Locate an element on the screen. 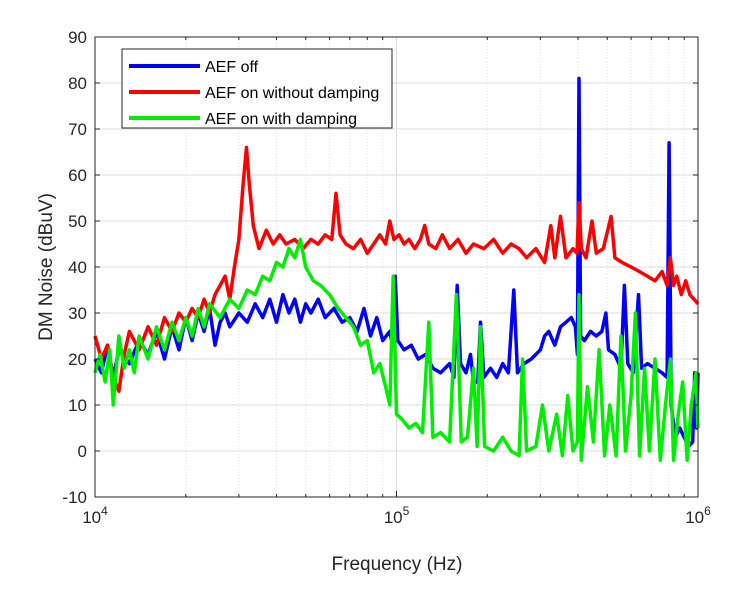 Image resolution: width=738 pixels, height=598 pixels. x-tick-exponent: 6 is located at coordinates (707, 511).